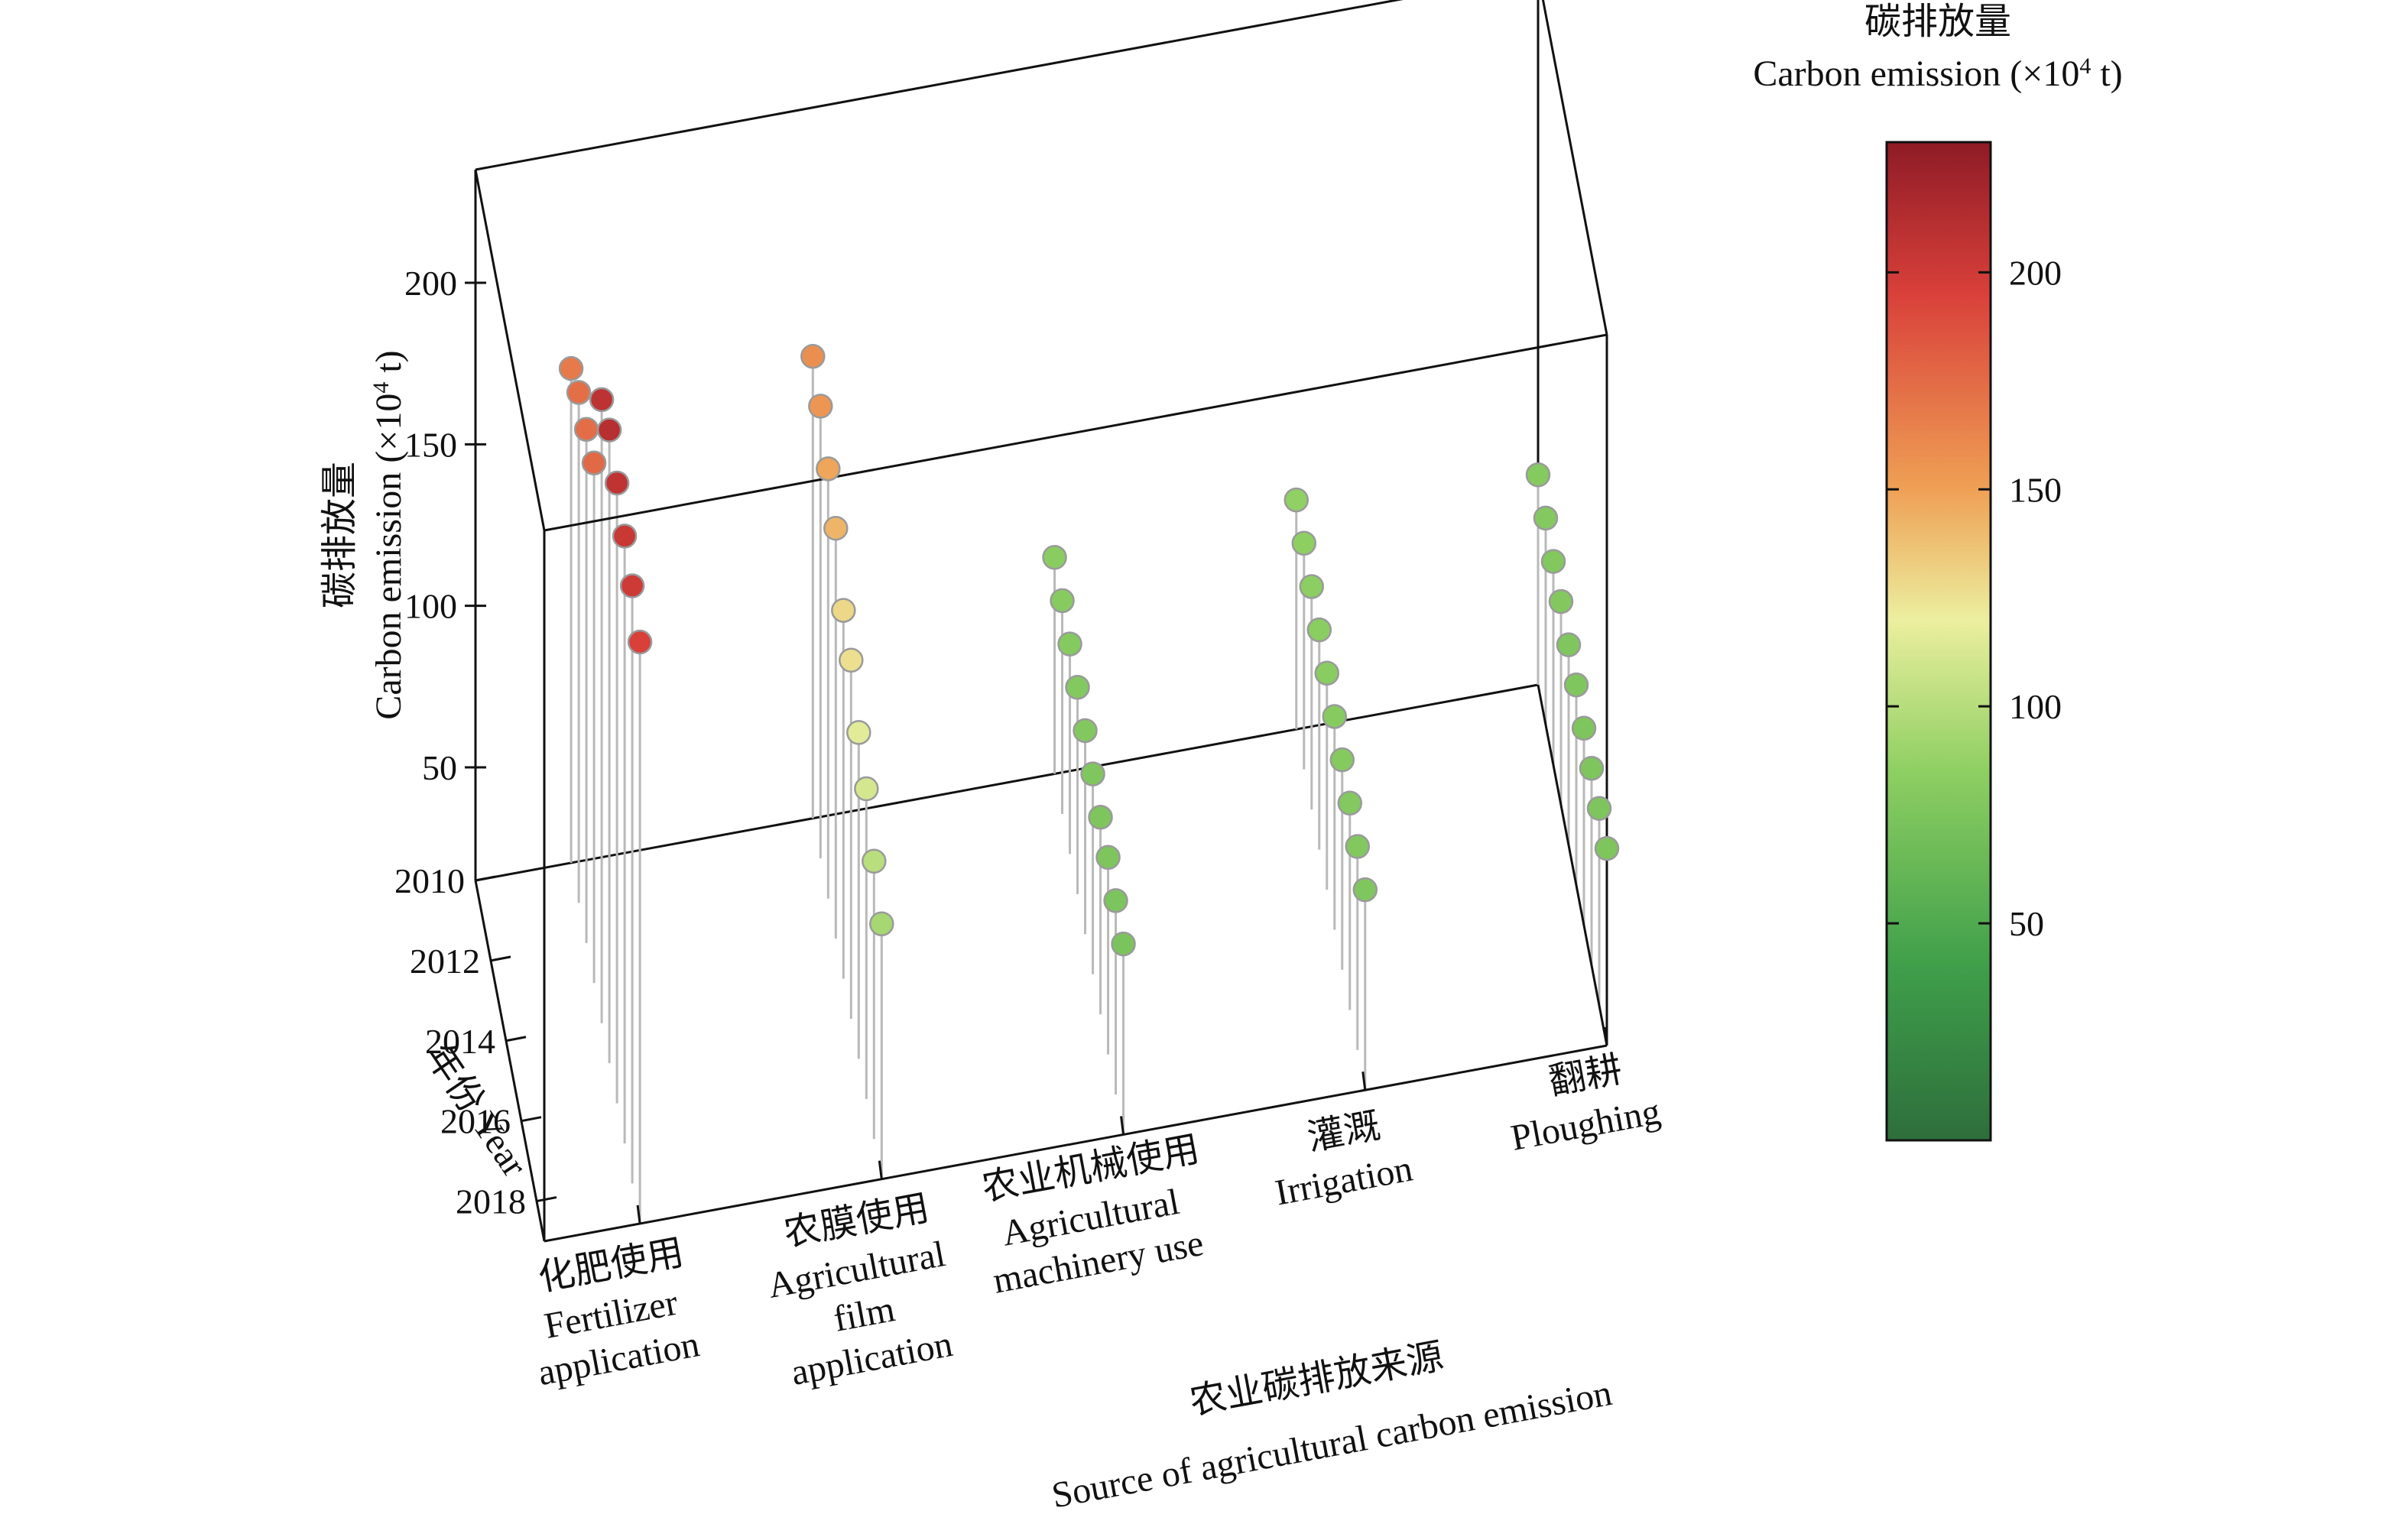  I want to click on year-tick-label: 2014, so click(460, 1041).